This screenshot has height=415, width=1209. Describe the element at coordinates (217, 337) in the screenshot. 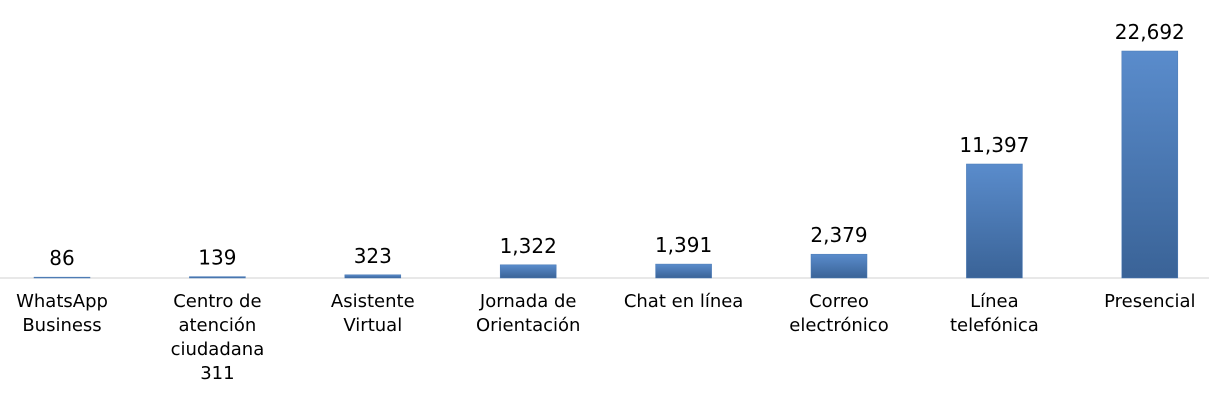

I see `x-tick-label: Centro de atención ciudadana 311` at that location.